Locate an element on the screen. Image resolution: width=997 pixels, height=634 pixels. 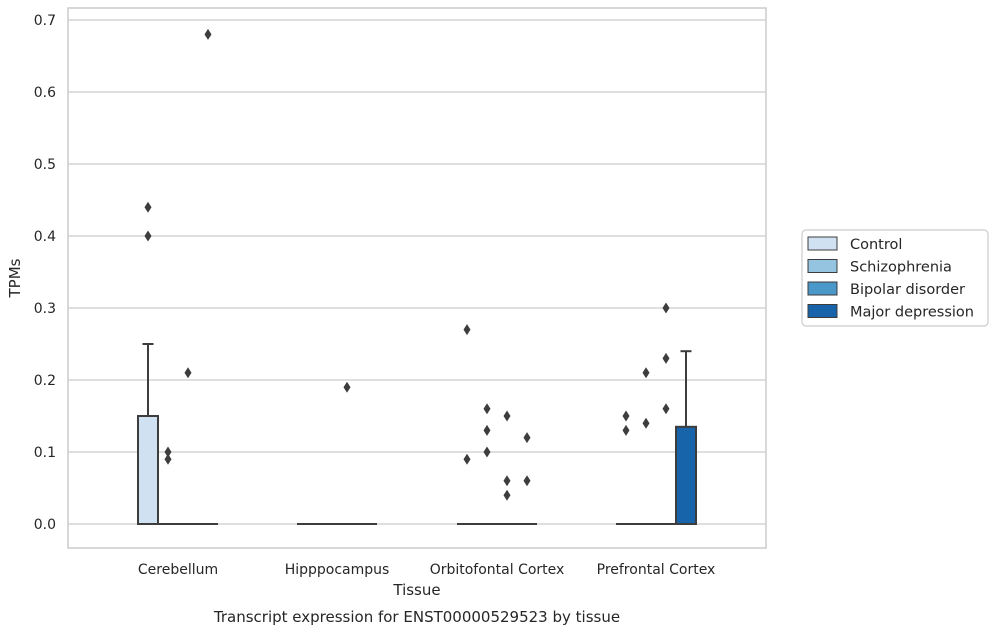
x-tick-label: Hipppocampus is located at coordinates (337, 570).